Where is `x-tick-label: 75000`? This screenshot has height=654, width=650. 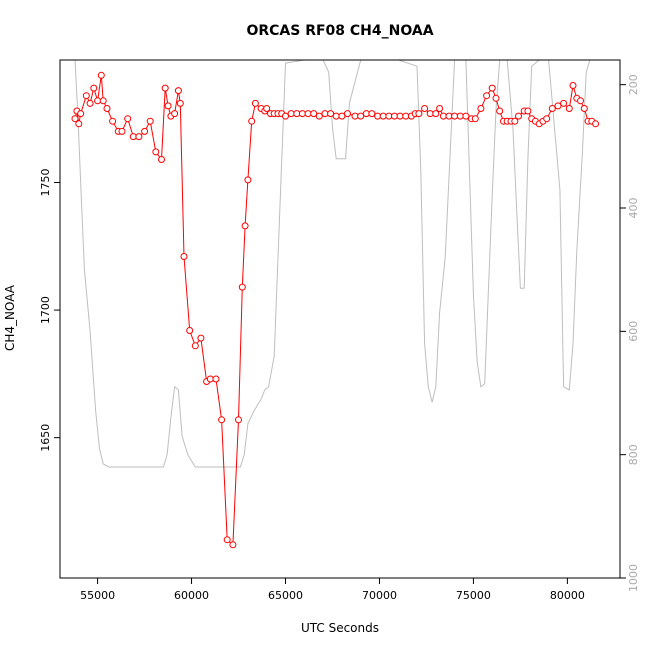 x-tick-label: 75000 is located at coordinates (473, 595).